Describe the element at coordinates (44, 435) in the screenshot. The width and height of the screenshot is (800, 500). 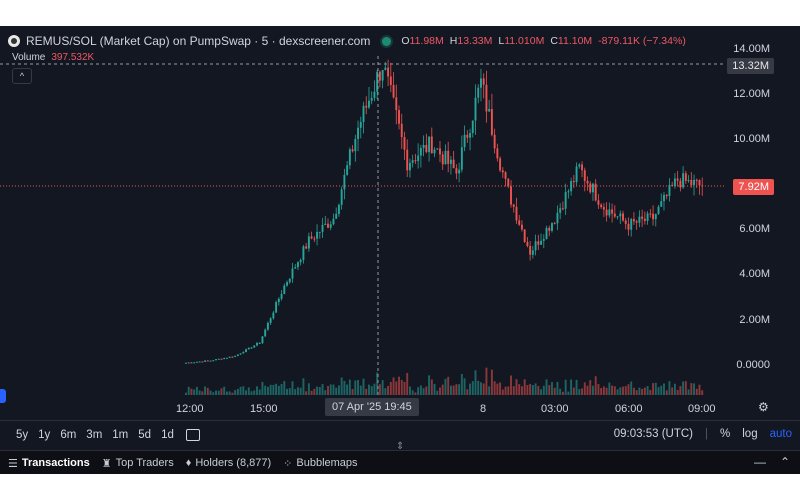
I see `range-1y-button: 1y` at that location.